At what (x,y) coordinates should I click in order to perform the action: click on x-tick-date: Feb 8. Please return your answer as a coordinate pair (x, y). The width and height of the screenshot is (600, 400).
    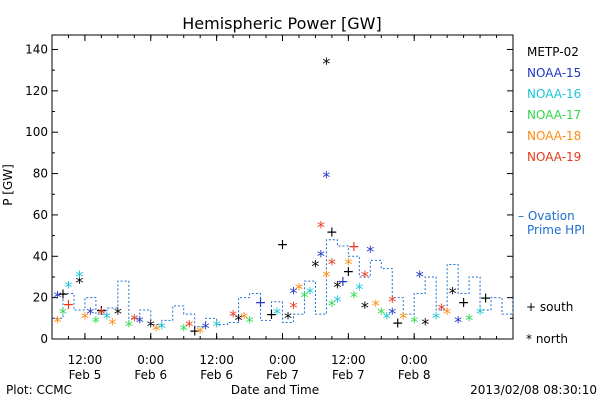
    Looking at the image, I should click on (414, 375).